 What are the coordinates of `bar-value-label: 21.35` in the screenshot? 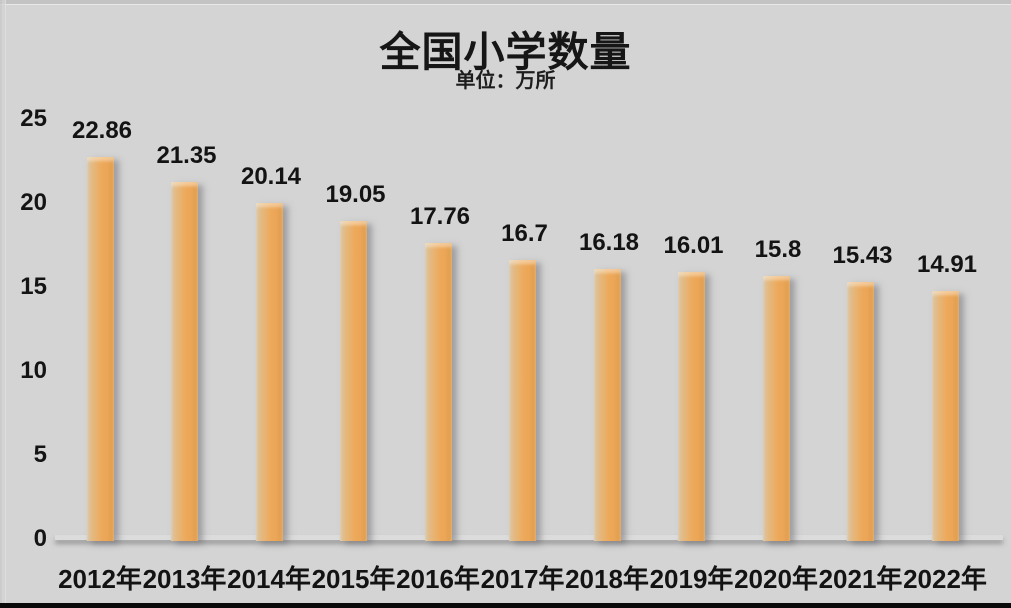 It's located at (186, 156).